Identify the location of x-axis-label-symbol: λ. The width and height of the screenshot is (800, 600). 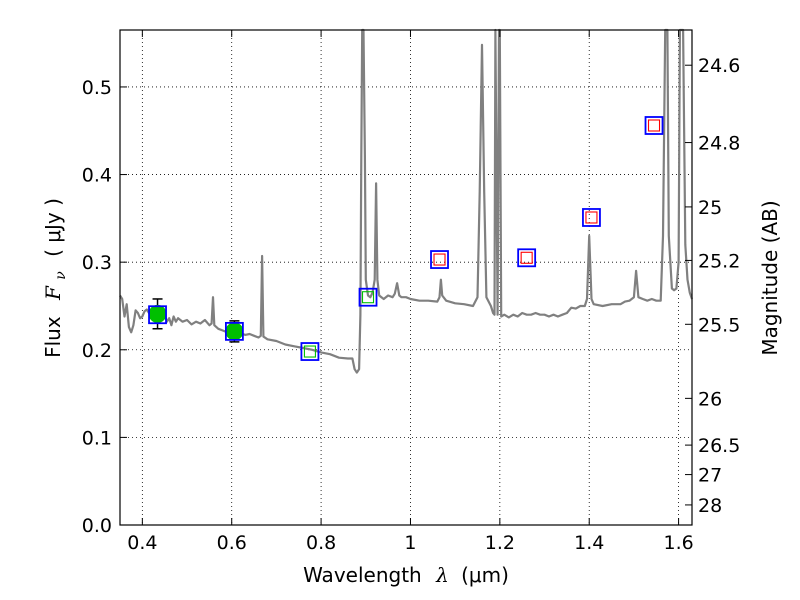
(442, 575).